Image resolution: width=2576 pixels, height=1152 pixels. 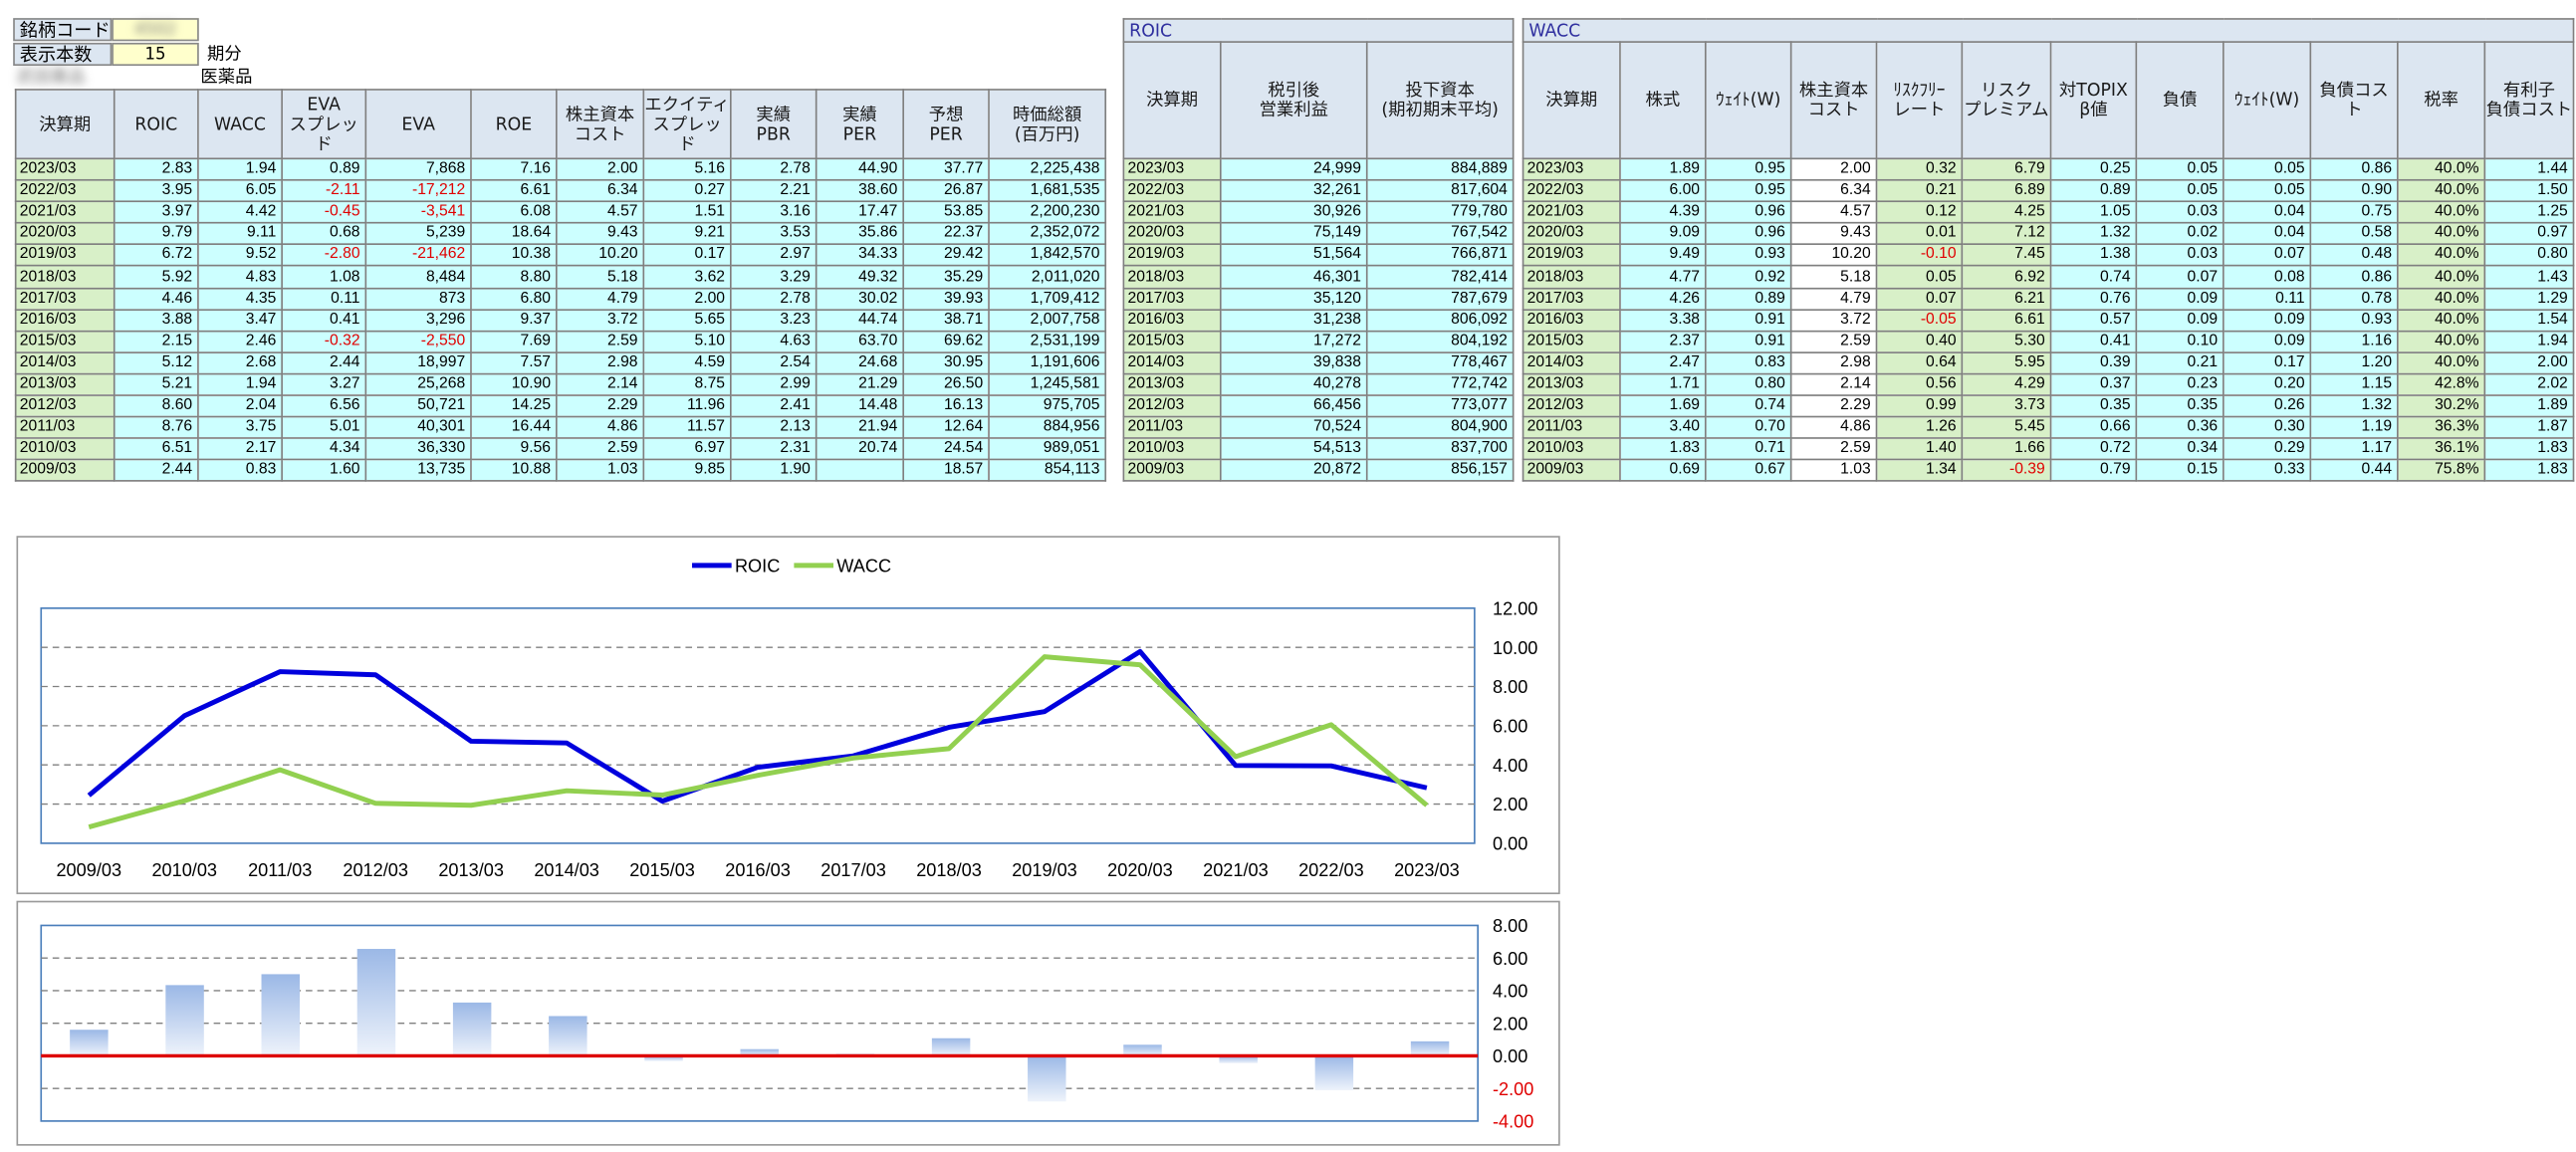 I want to click on value-cell: 1.05, so click(x=2093, y=212).